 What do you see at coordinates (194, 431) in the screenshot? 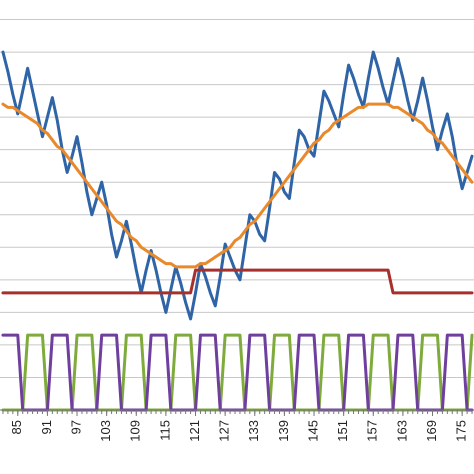
I see `x-tick-label: 121` at bounding box center [194, 431].